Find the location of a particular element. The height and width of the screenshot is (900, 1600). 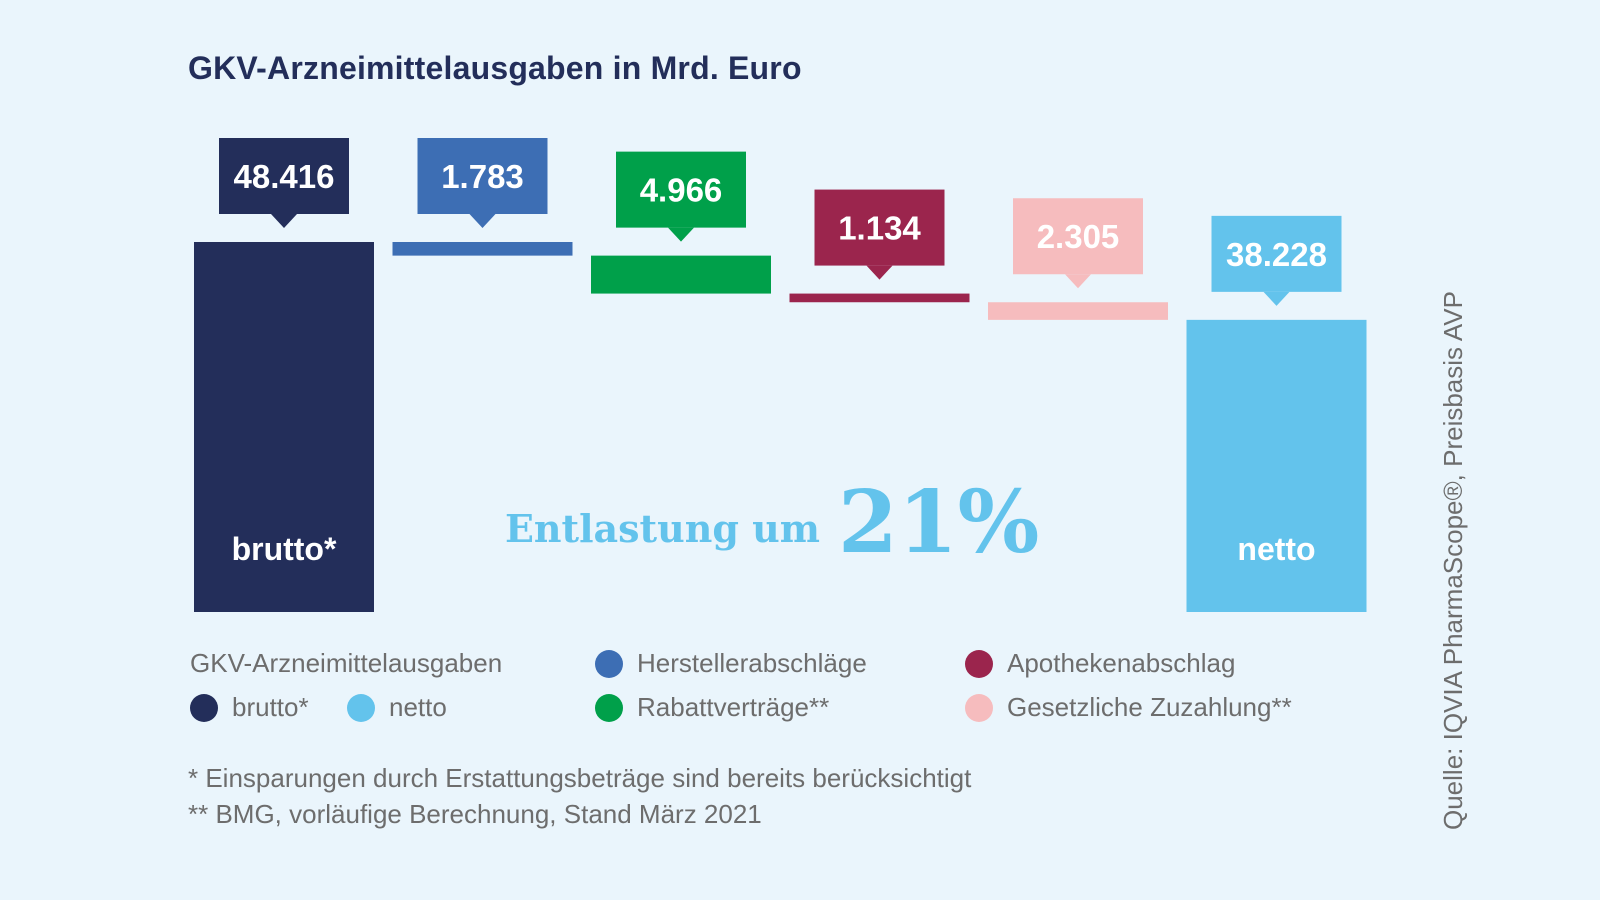

legend-dot-zuzahlung is located at coordinates (979, 707).